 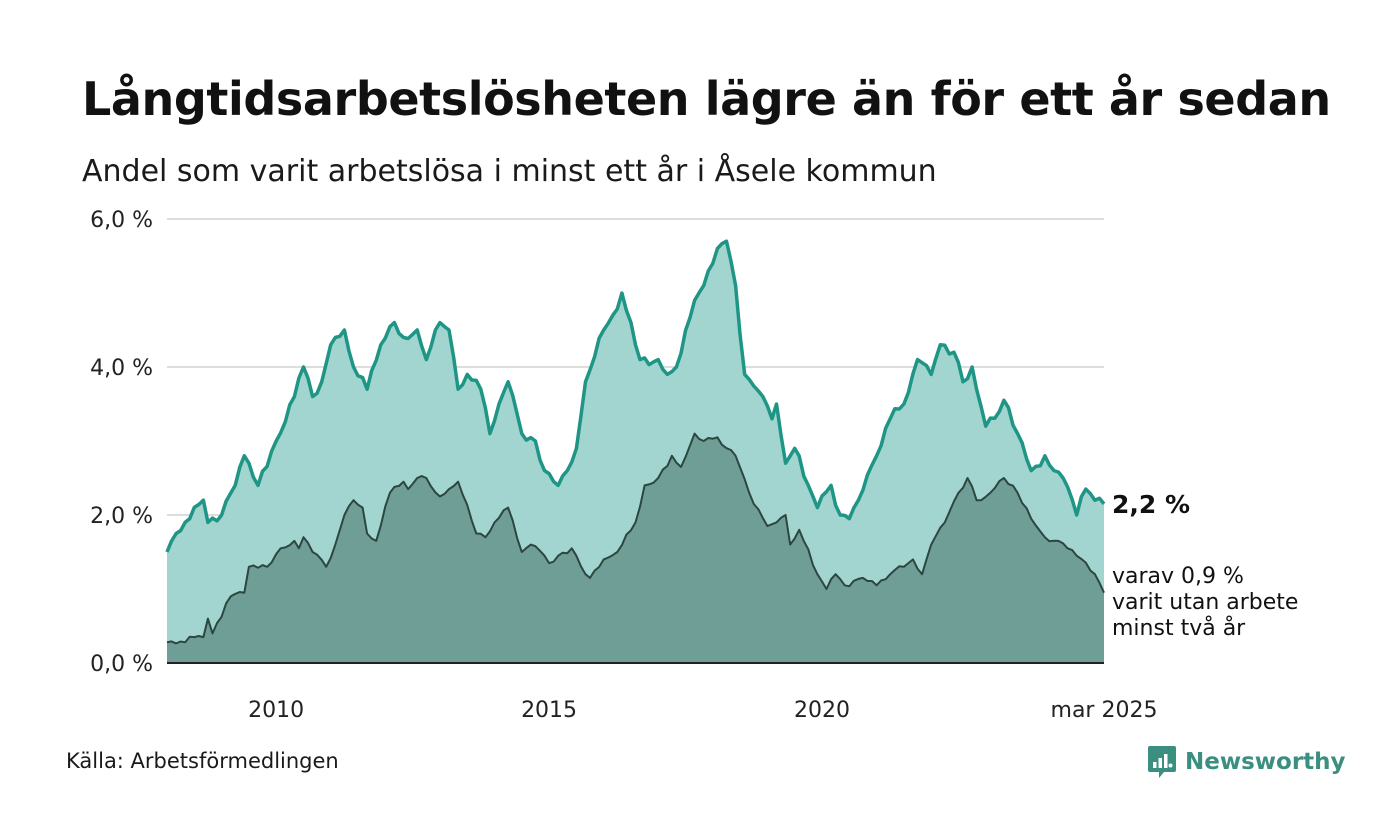 What do you see at coordinates (1205, 602) in the screenshot?
I see `end-label-series-2: varav 0,9 % varit utan arbete minst två år` at bounding box center [1205, 602].